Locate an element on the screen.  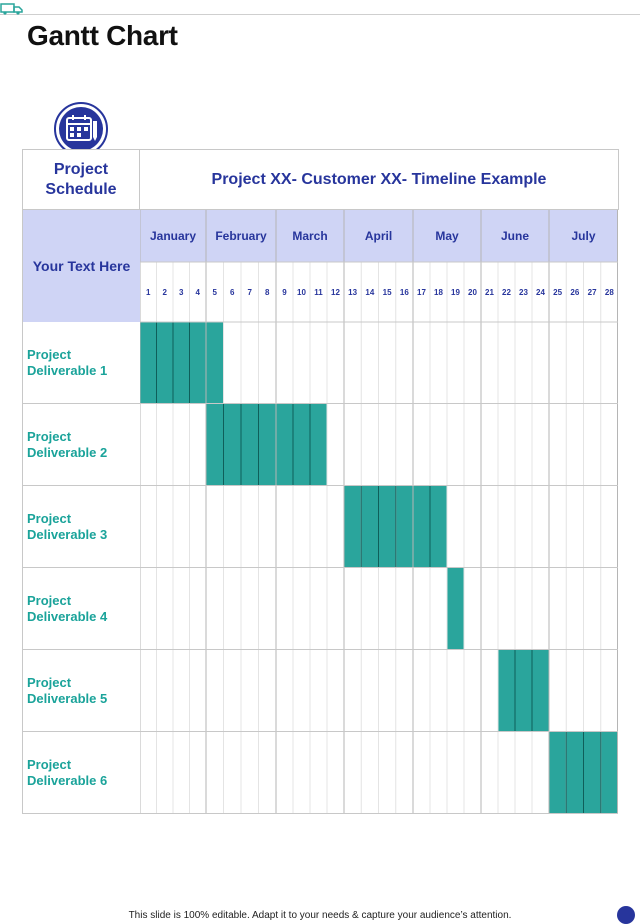
month-label: June is located at coordinates (515, 236).